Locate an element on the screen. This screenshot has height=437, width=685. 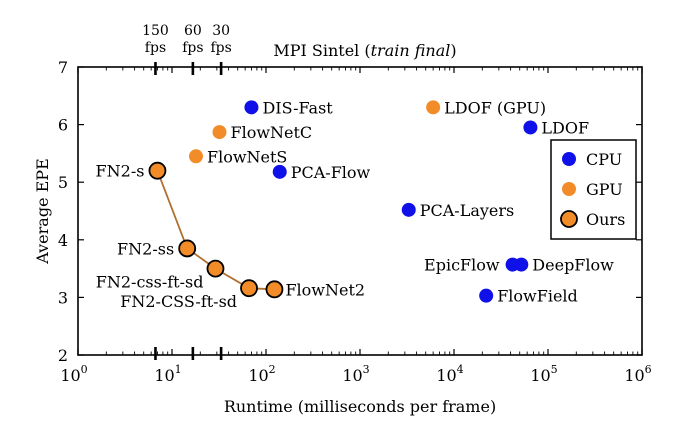
y-tick-label: 3 is located at coordinates (63, 297).